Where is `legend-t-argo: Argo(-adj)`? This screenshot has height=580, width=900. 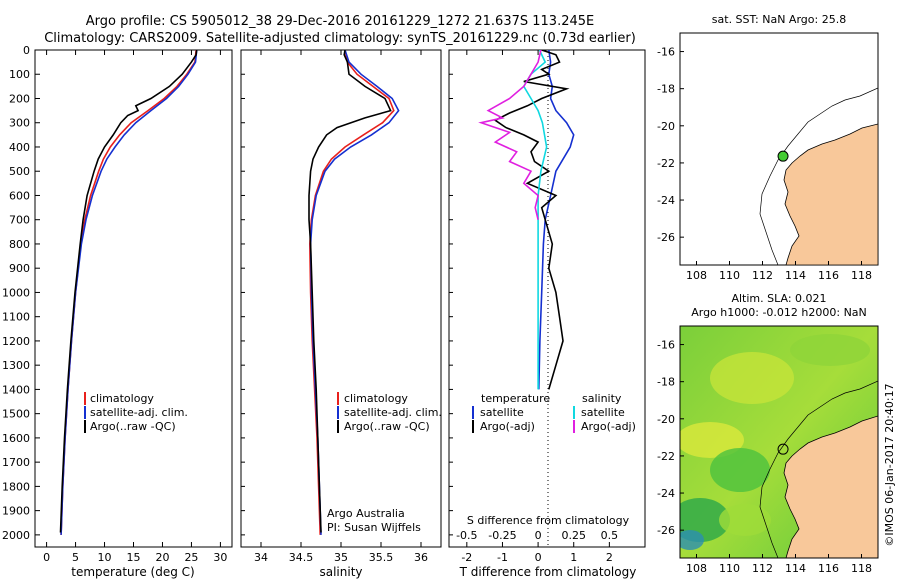
legend-t-argo: Argo(-adj) is located at coordinates (507, 426).